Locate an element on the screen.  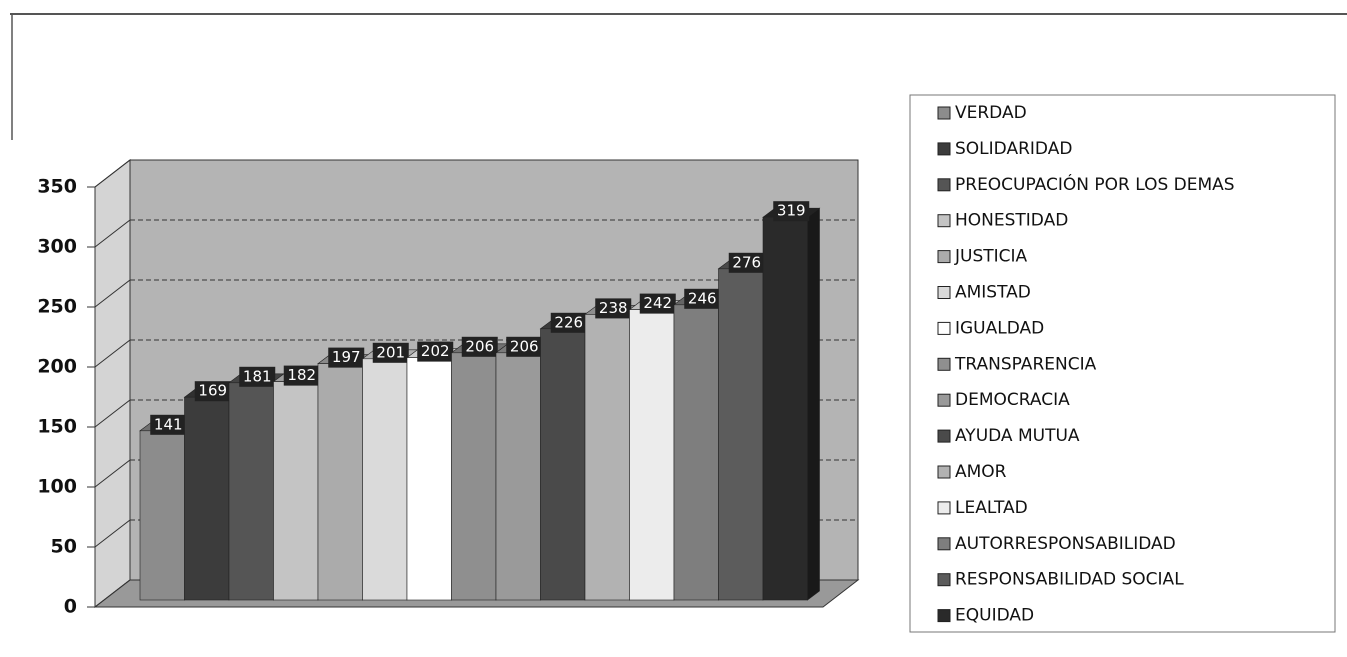
y-tick-label: 200 is located at coordinates (57, 367).